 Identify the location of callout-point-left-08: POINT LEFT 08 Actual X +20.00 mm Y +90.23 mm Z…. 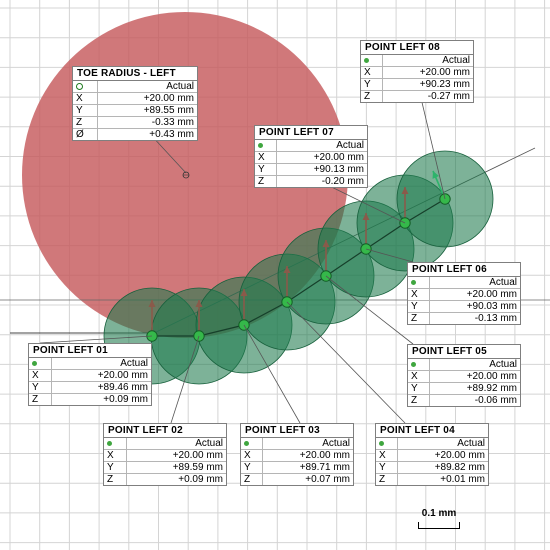
(417, 71).